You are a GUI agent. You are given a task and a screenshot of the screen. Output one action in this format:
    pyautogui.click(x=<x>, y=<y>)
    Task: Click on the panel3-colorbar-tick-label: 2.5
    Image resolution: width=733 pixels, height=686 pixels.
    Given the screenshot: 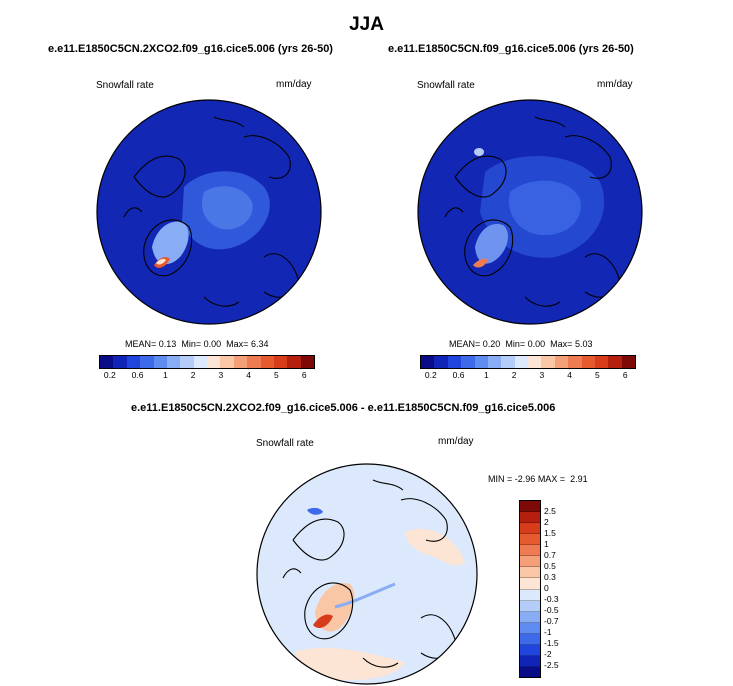 What is the action you would take?
    pyautogui.click(x=550, y=511)
    